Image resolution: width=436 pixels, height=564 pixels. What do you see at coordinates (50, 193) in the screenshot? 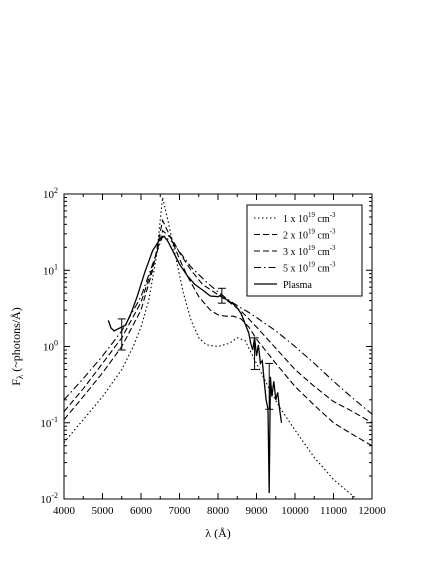
I see `y-tick-label: 10²` at bounding box center [50, 193].